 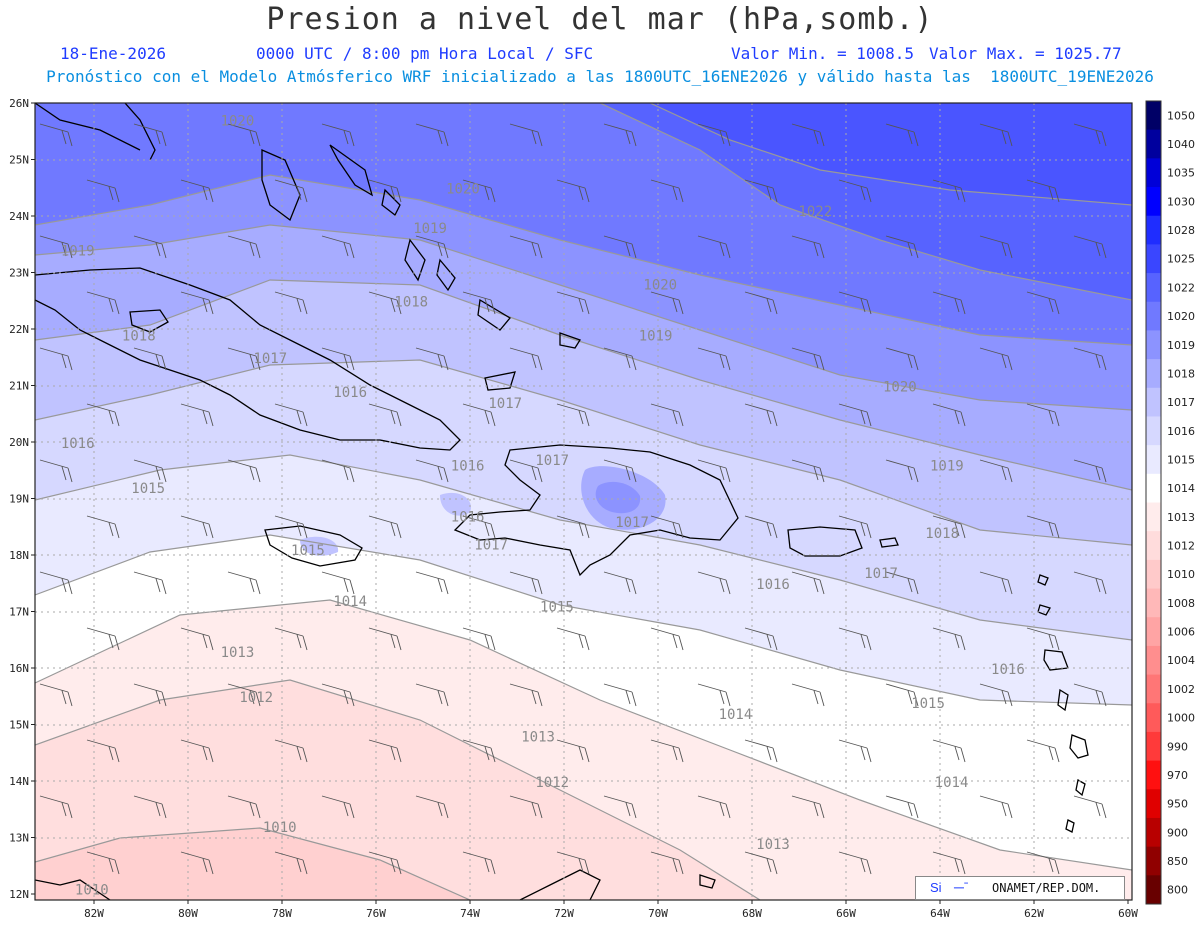 I want to click on colorbar-label: 800, so click(x=1177, y=890).